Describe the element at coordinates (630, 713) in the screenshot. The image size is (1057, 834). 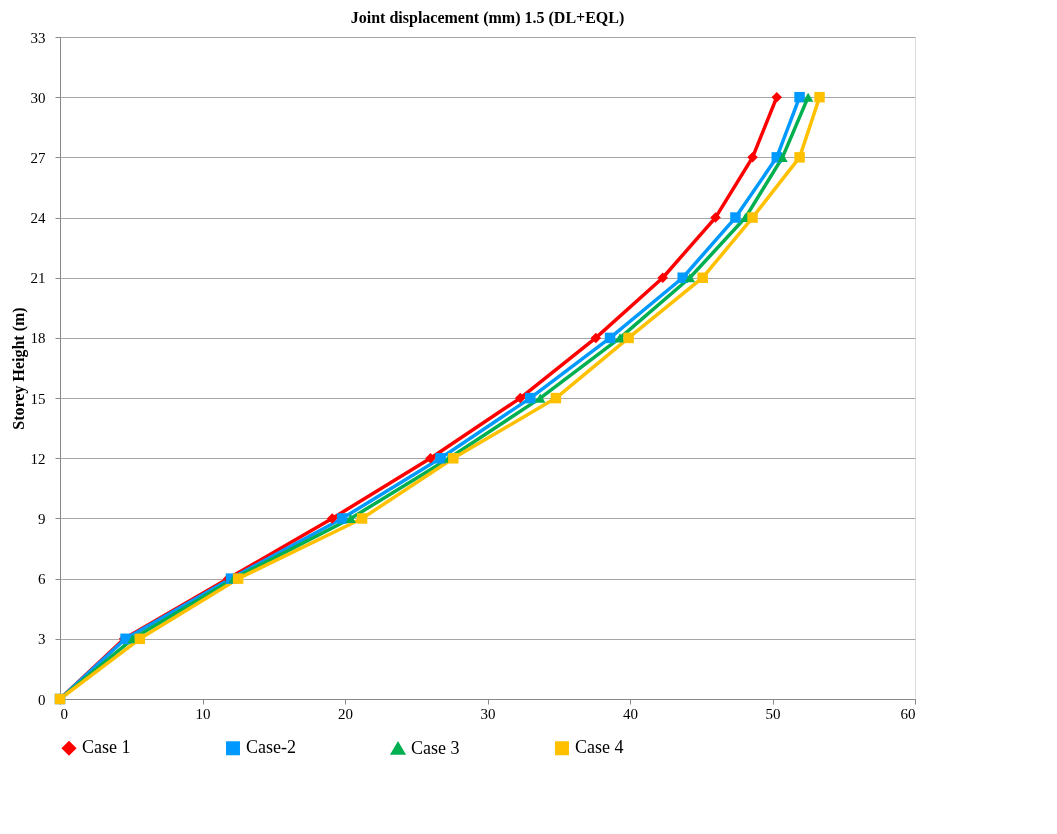
I see `x-tick-label: 40` at that location.